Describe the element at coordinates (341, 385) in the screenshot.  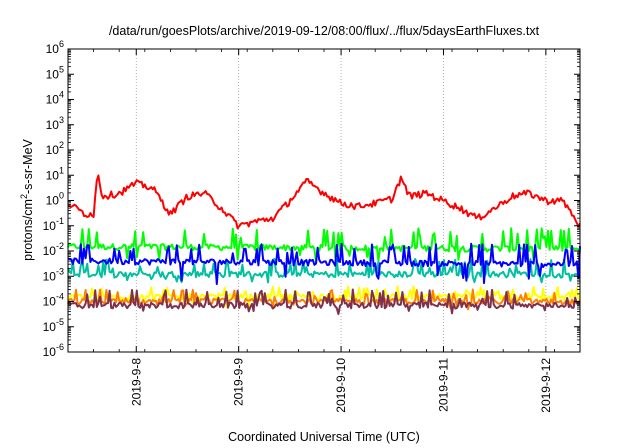
I see `x-tick-label-2: 2019-9-10` at that location.